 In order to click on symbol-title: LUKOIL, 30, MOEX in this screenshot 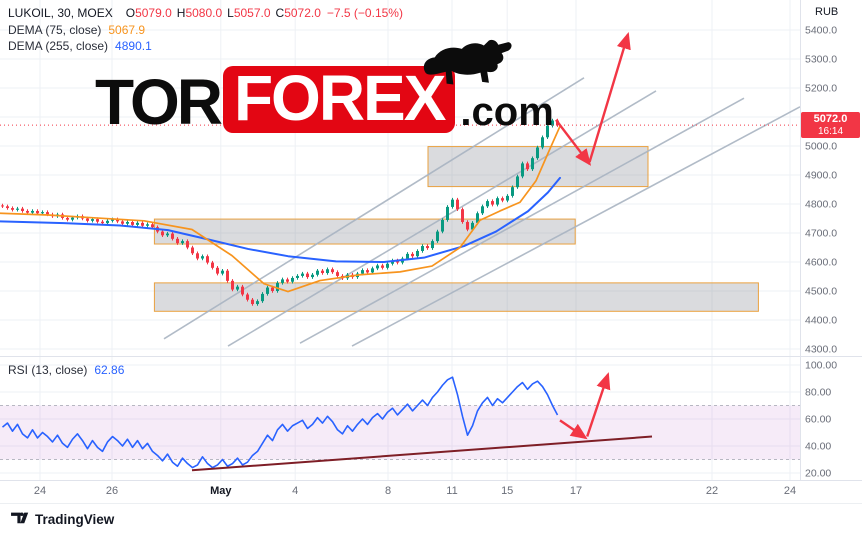, I will do `click(60, 13)`.